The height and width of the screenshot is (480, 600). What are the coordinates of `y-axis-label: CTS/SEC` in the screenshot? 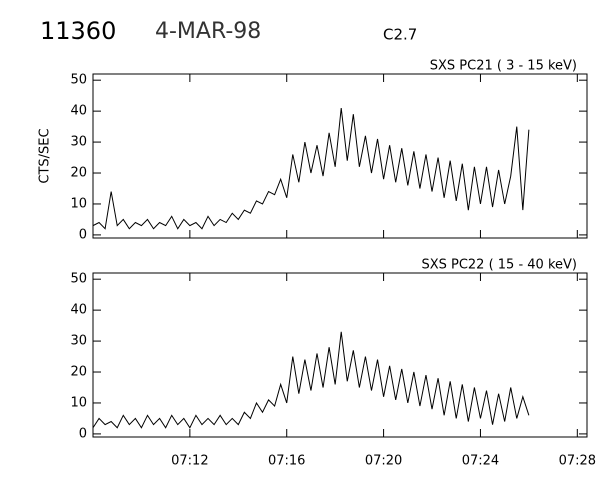 It's located at (45, 155).